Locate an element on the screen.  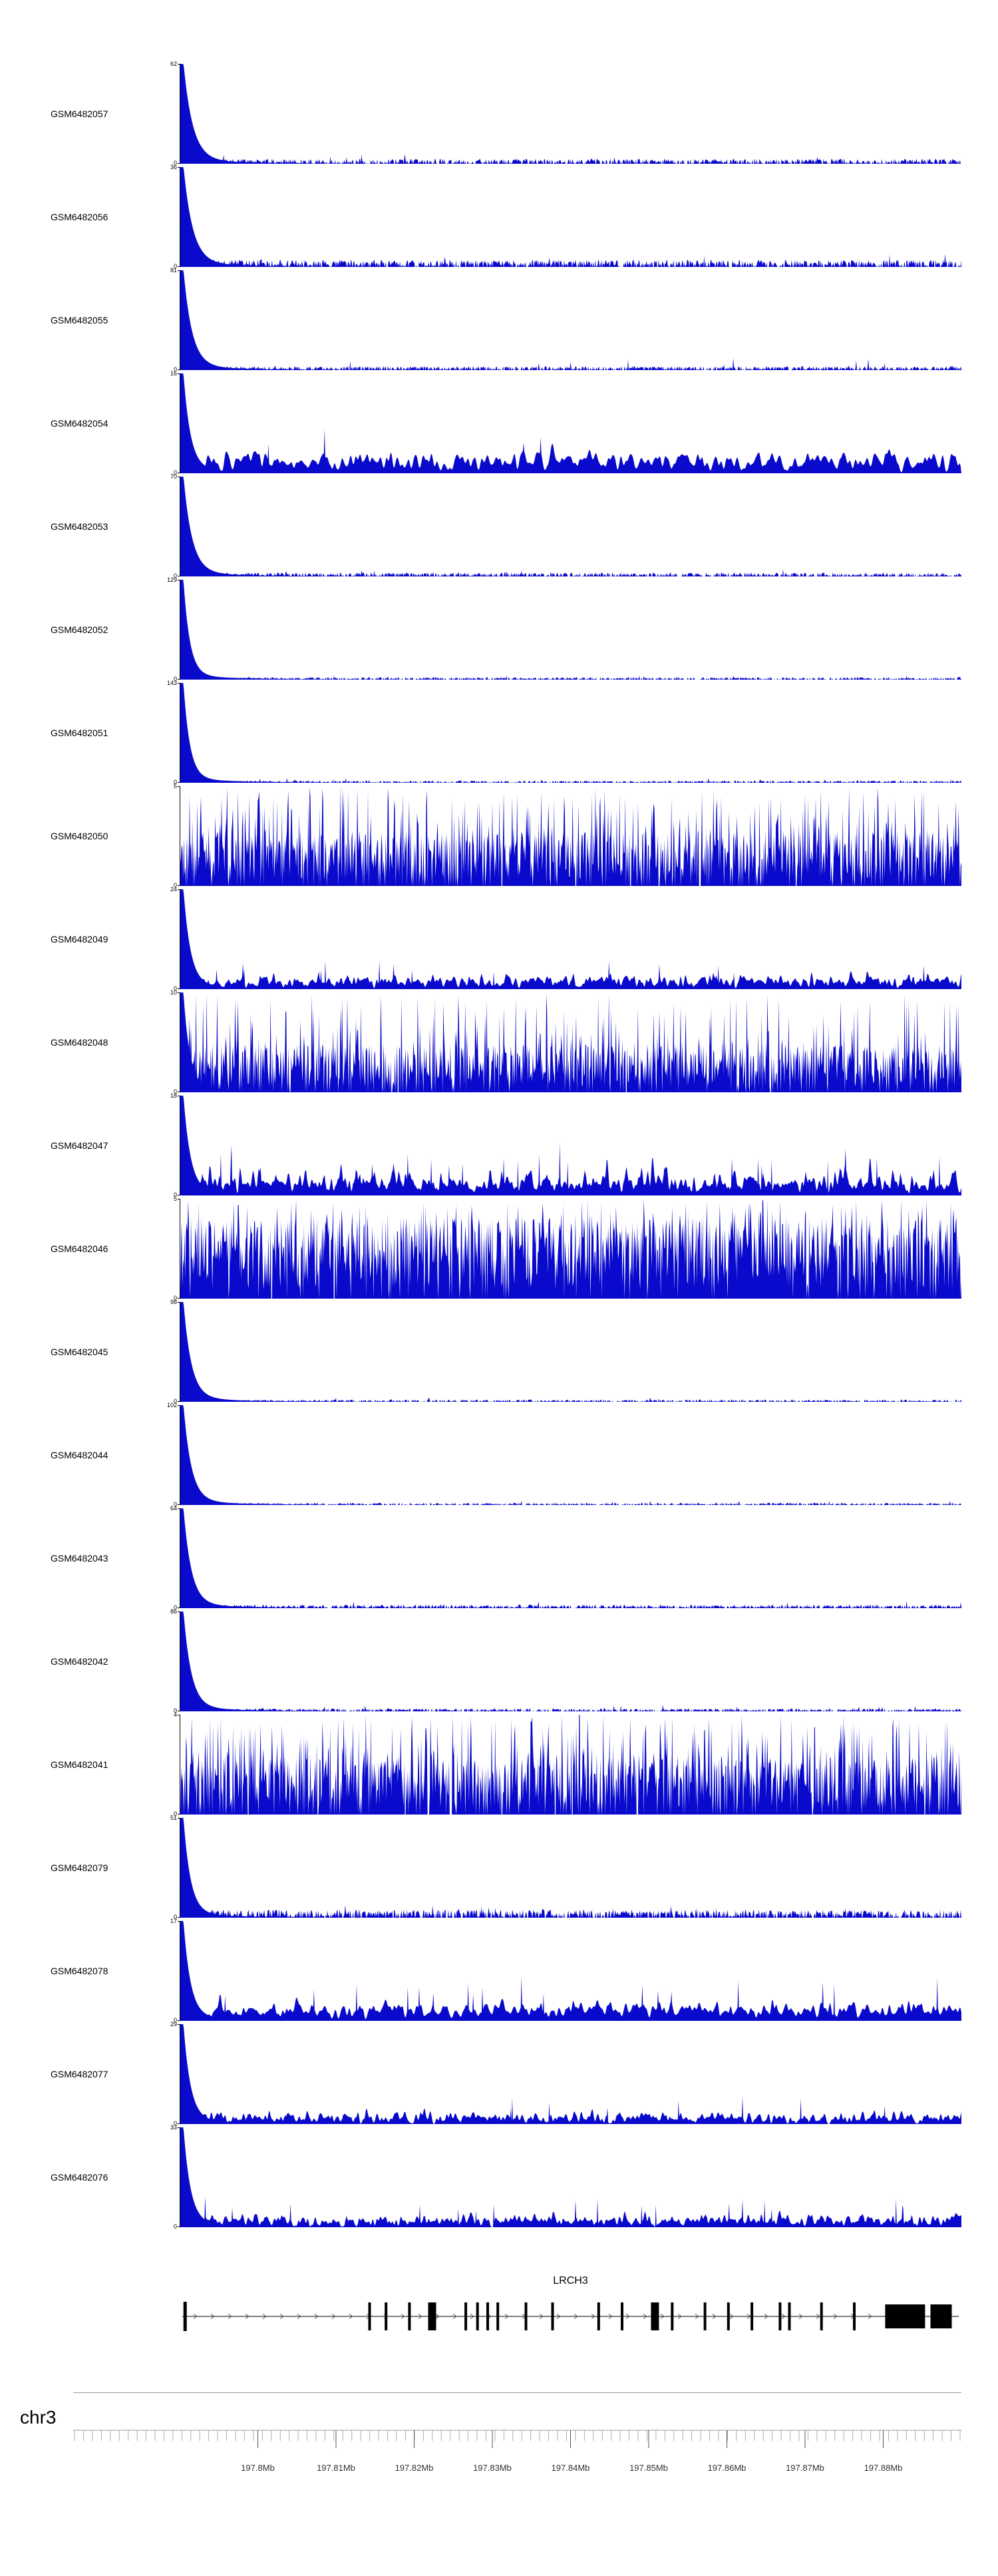
track-plot-area: 64 0 is located at coordinates (565, 1558).